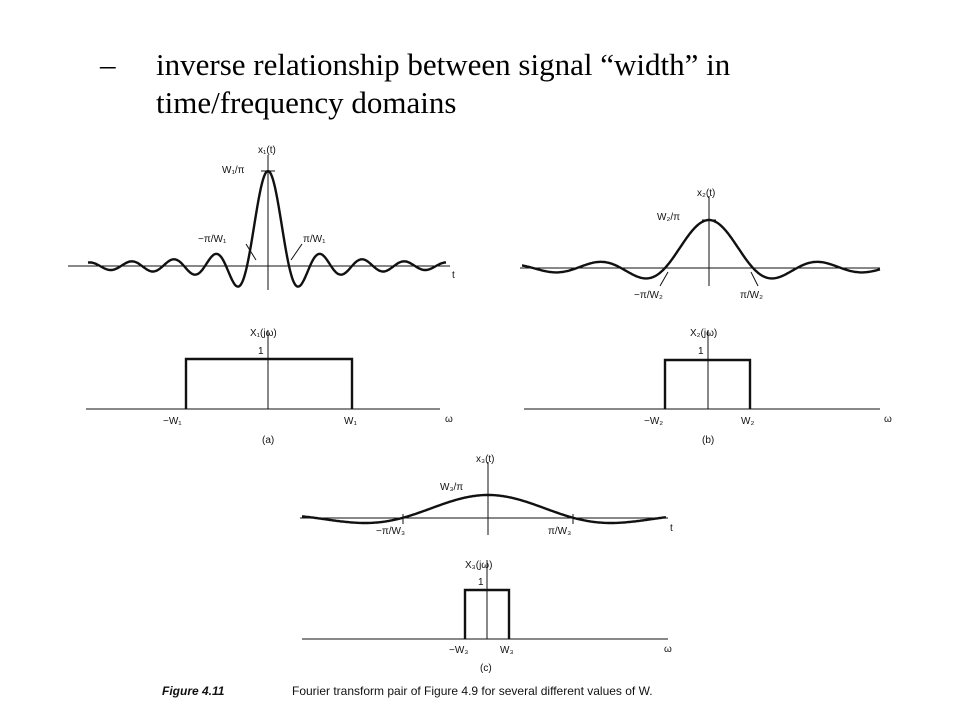 The width and height of the screenshot is (960, 720). Describe the element at coordinates (664, 279) in the screenshot. I see `panel-b-left-pointer` at that location.